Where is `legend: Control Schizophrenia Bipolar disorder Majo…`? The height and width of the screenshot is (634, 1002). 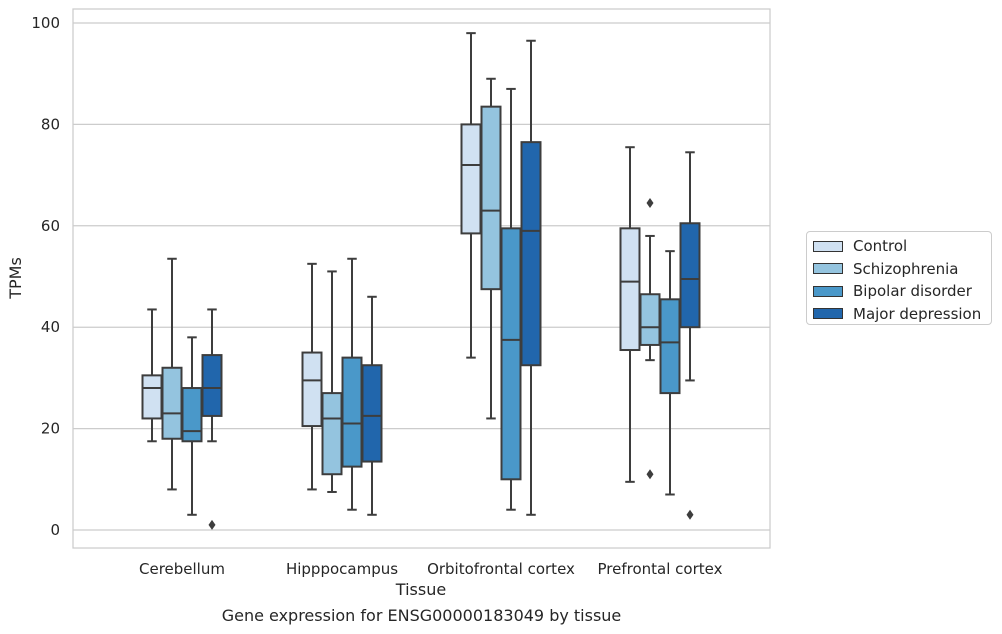
legend: Control Schizophrenia Bipolar disorder Majo… is located at coordinates (899, 278).